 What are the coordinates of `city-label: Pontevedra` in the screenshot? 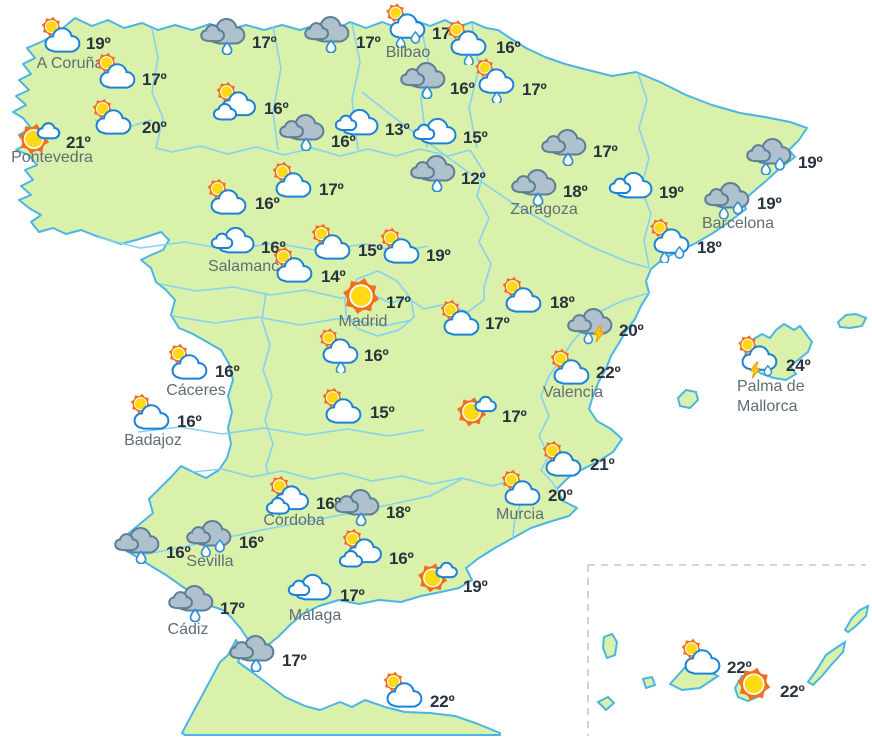 It's located at (52, 157).